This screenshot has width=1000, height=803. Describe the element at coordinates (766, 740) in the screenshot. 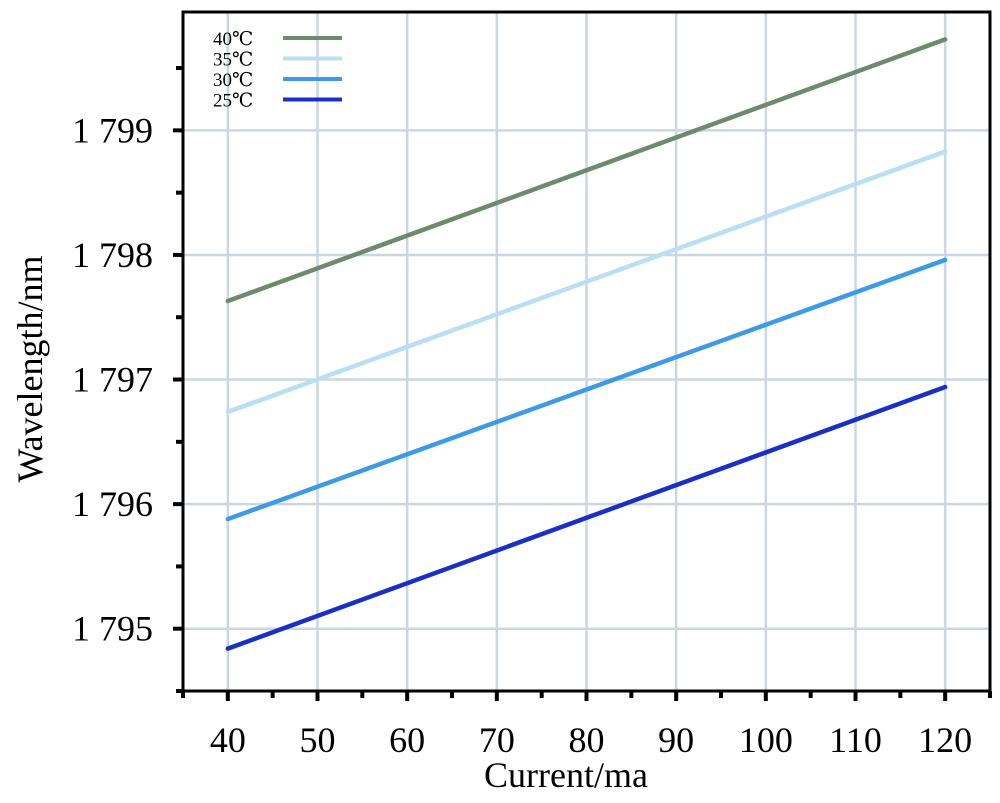

I see `x-tick-label: 100` at that location.